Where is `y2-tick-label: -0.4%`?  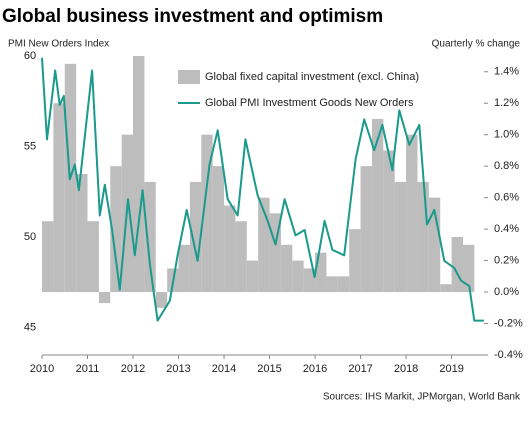
y2-tick-label: -0.4% is located at coordinates (508, 355).